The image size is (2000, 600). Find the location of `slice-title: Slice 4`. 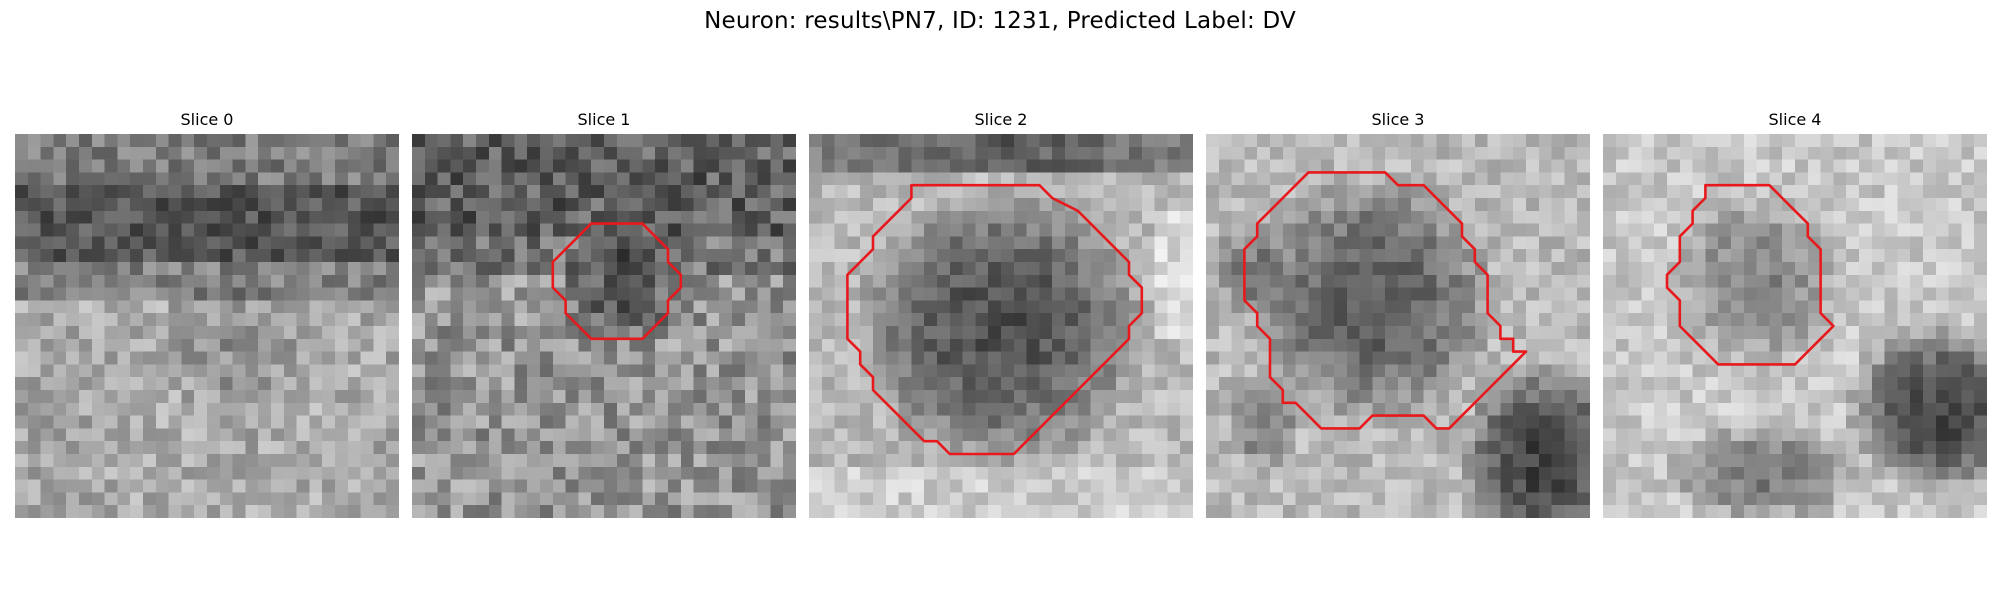

slice-title: Slice 4 is located at coordinates (1795, 119).